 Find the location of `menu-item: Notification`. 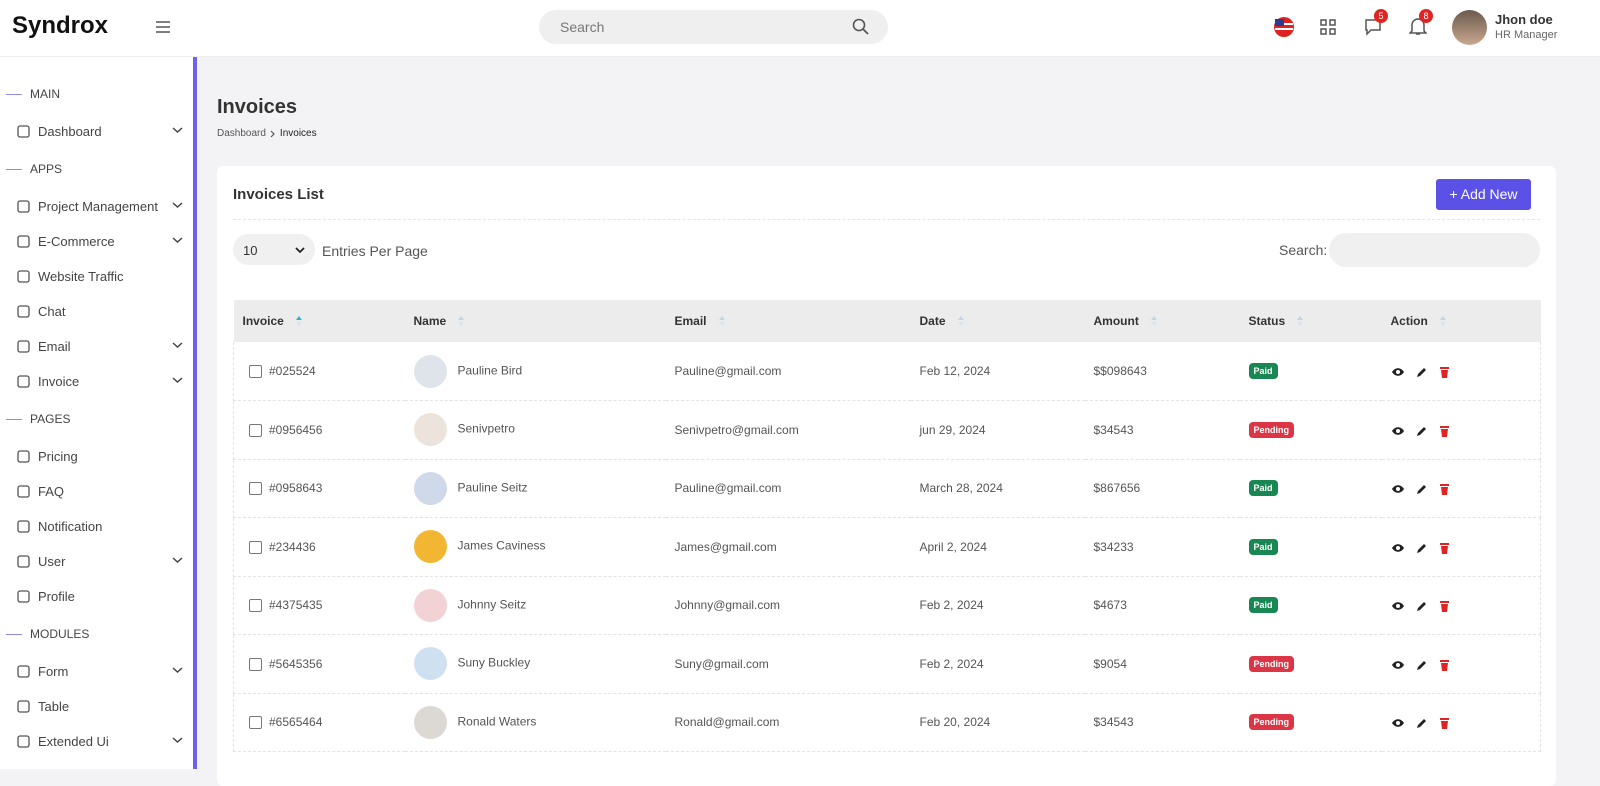

menu-item: Notification is located at coordinates (96, 526).